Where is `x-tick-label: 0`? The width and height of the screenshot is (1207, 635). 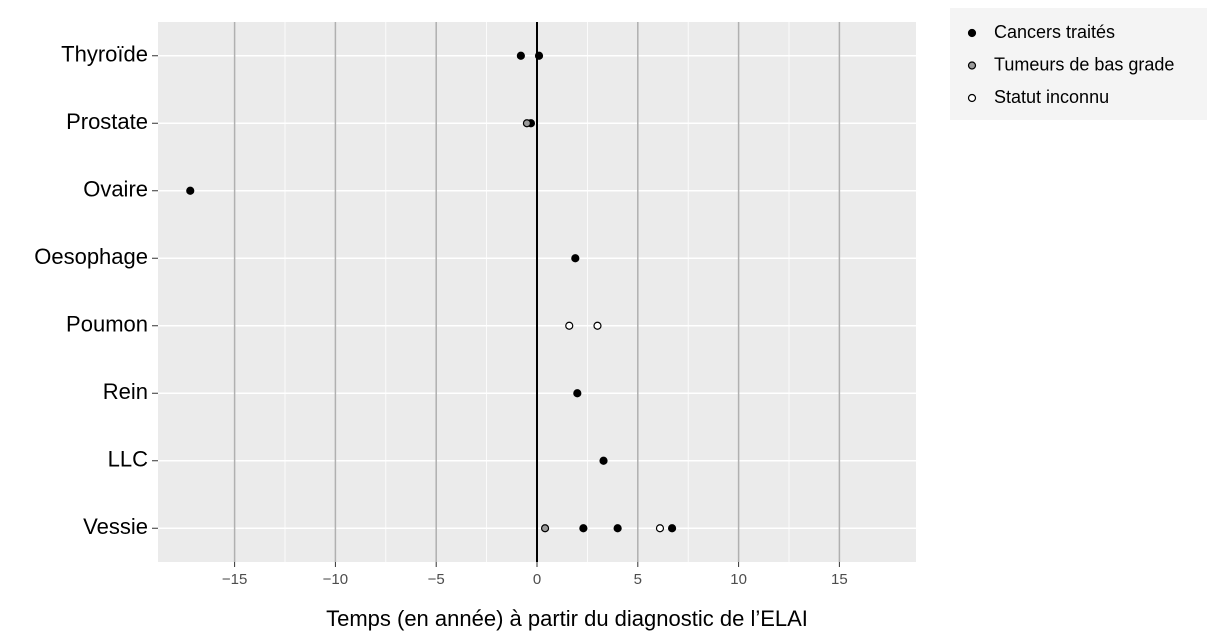 x-tick-label: 0 is located at coordinates (537, 579).